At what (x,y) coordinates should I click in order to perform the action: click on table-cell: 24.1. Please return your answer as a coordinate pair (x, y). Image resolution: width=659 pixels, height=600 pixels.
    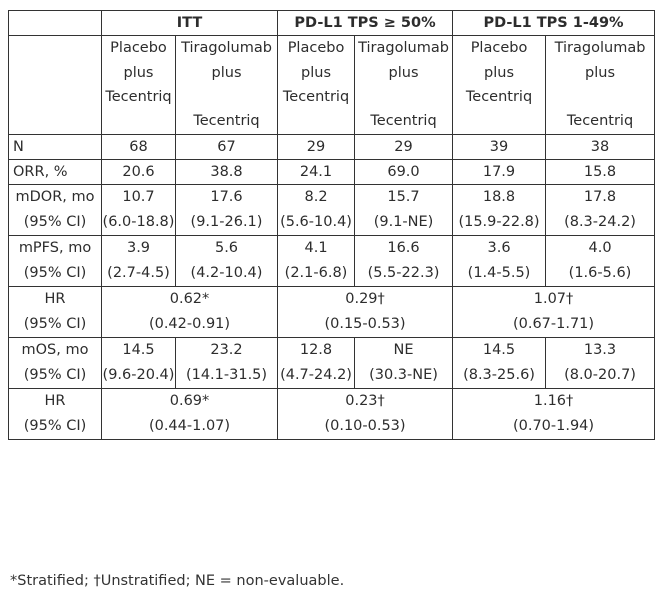
    Looking at the image, I should click on (316, 172).